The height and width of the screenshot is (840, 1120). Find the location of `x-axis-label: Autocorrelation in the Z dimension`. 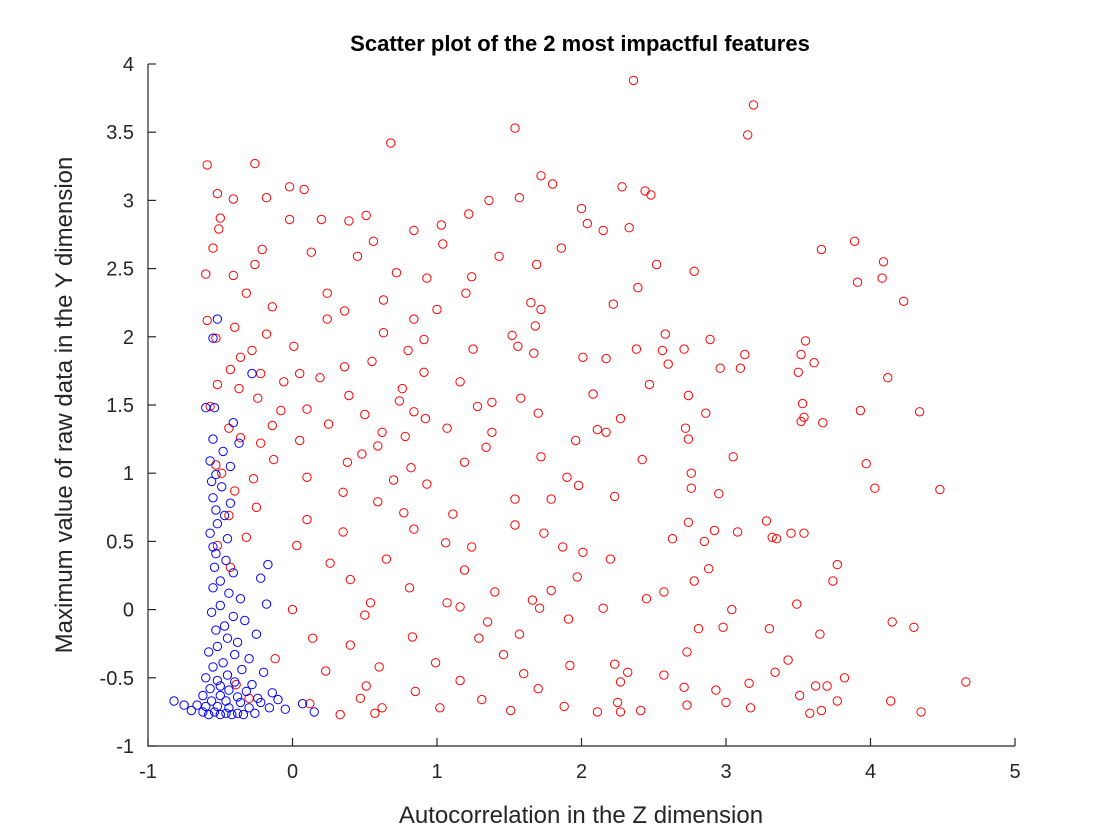

x-axis-label: Autocorrelation in the Z dimension is located at coordinates (581, 815).